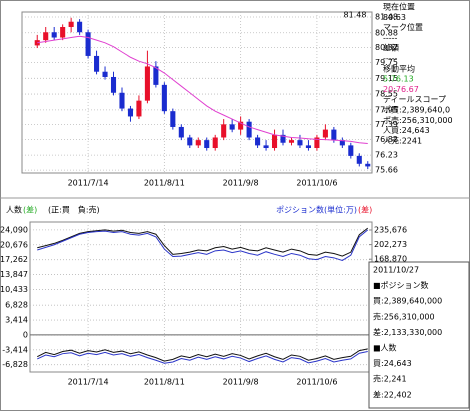 This screenshot has height=411, width=470. I want to click on y-tick-label: 79.15, so click(386, 78).